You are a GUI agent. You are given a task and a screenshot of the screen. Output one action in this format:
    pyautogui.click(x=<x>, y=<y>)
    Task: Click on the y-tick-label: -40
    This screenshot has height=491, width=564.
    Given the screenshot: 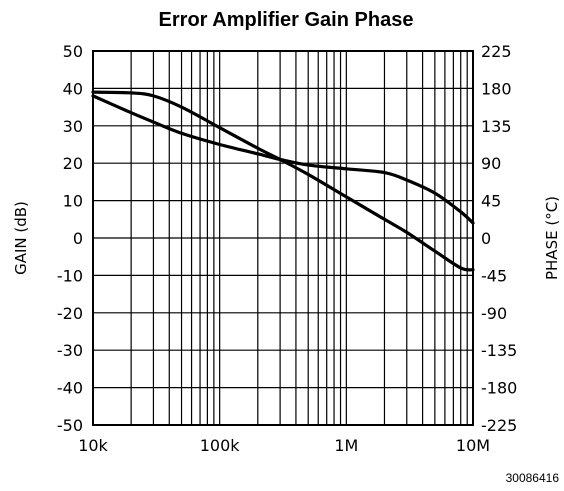 What is the action you would take?
    pyautogui.click(x=70, y=388)
    